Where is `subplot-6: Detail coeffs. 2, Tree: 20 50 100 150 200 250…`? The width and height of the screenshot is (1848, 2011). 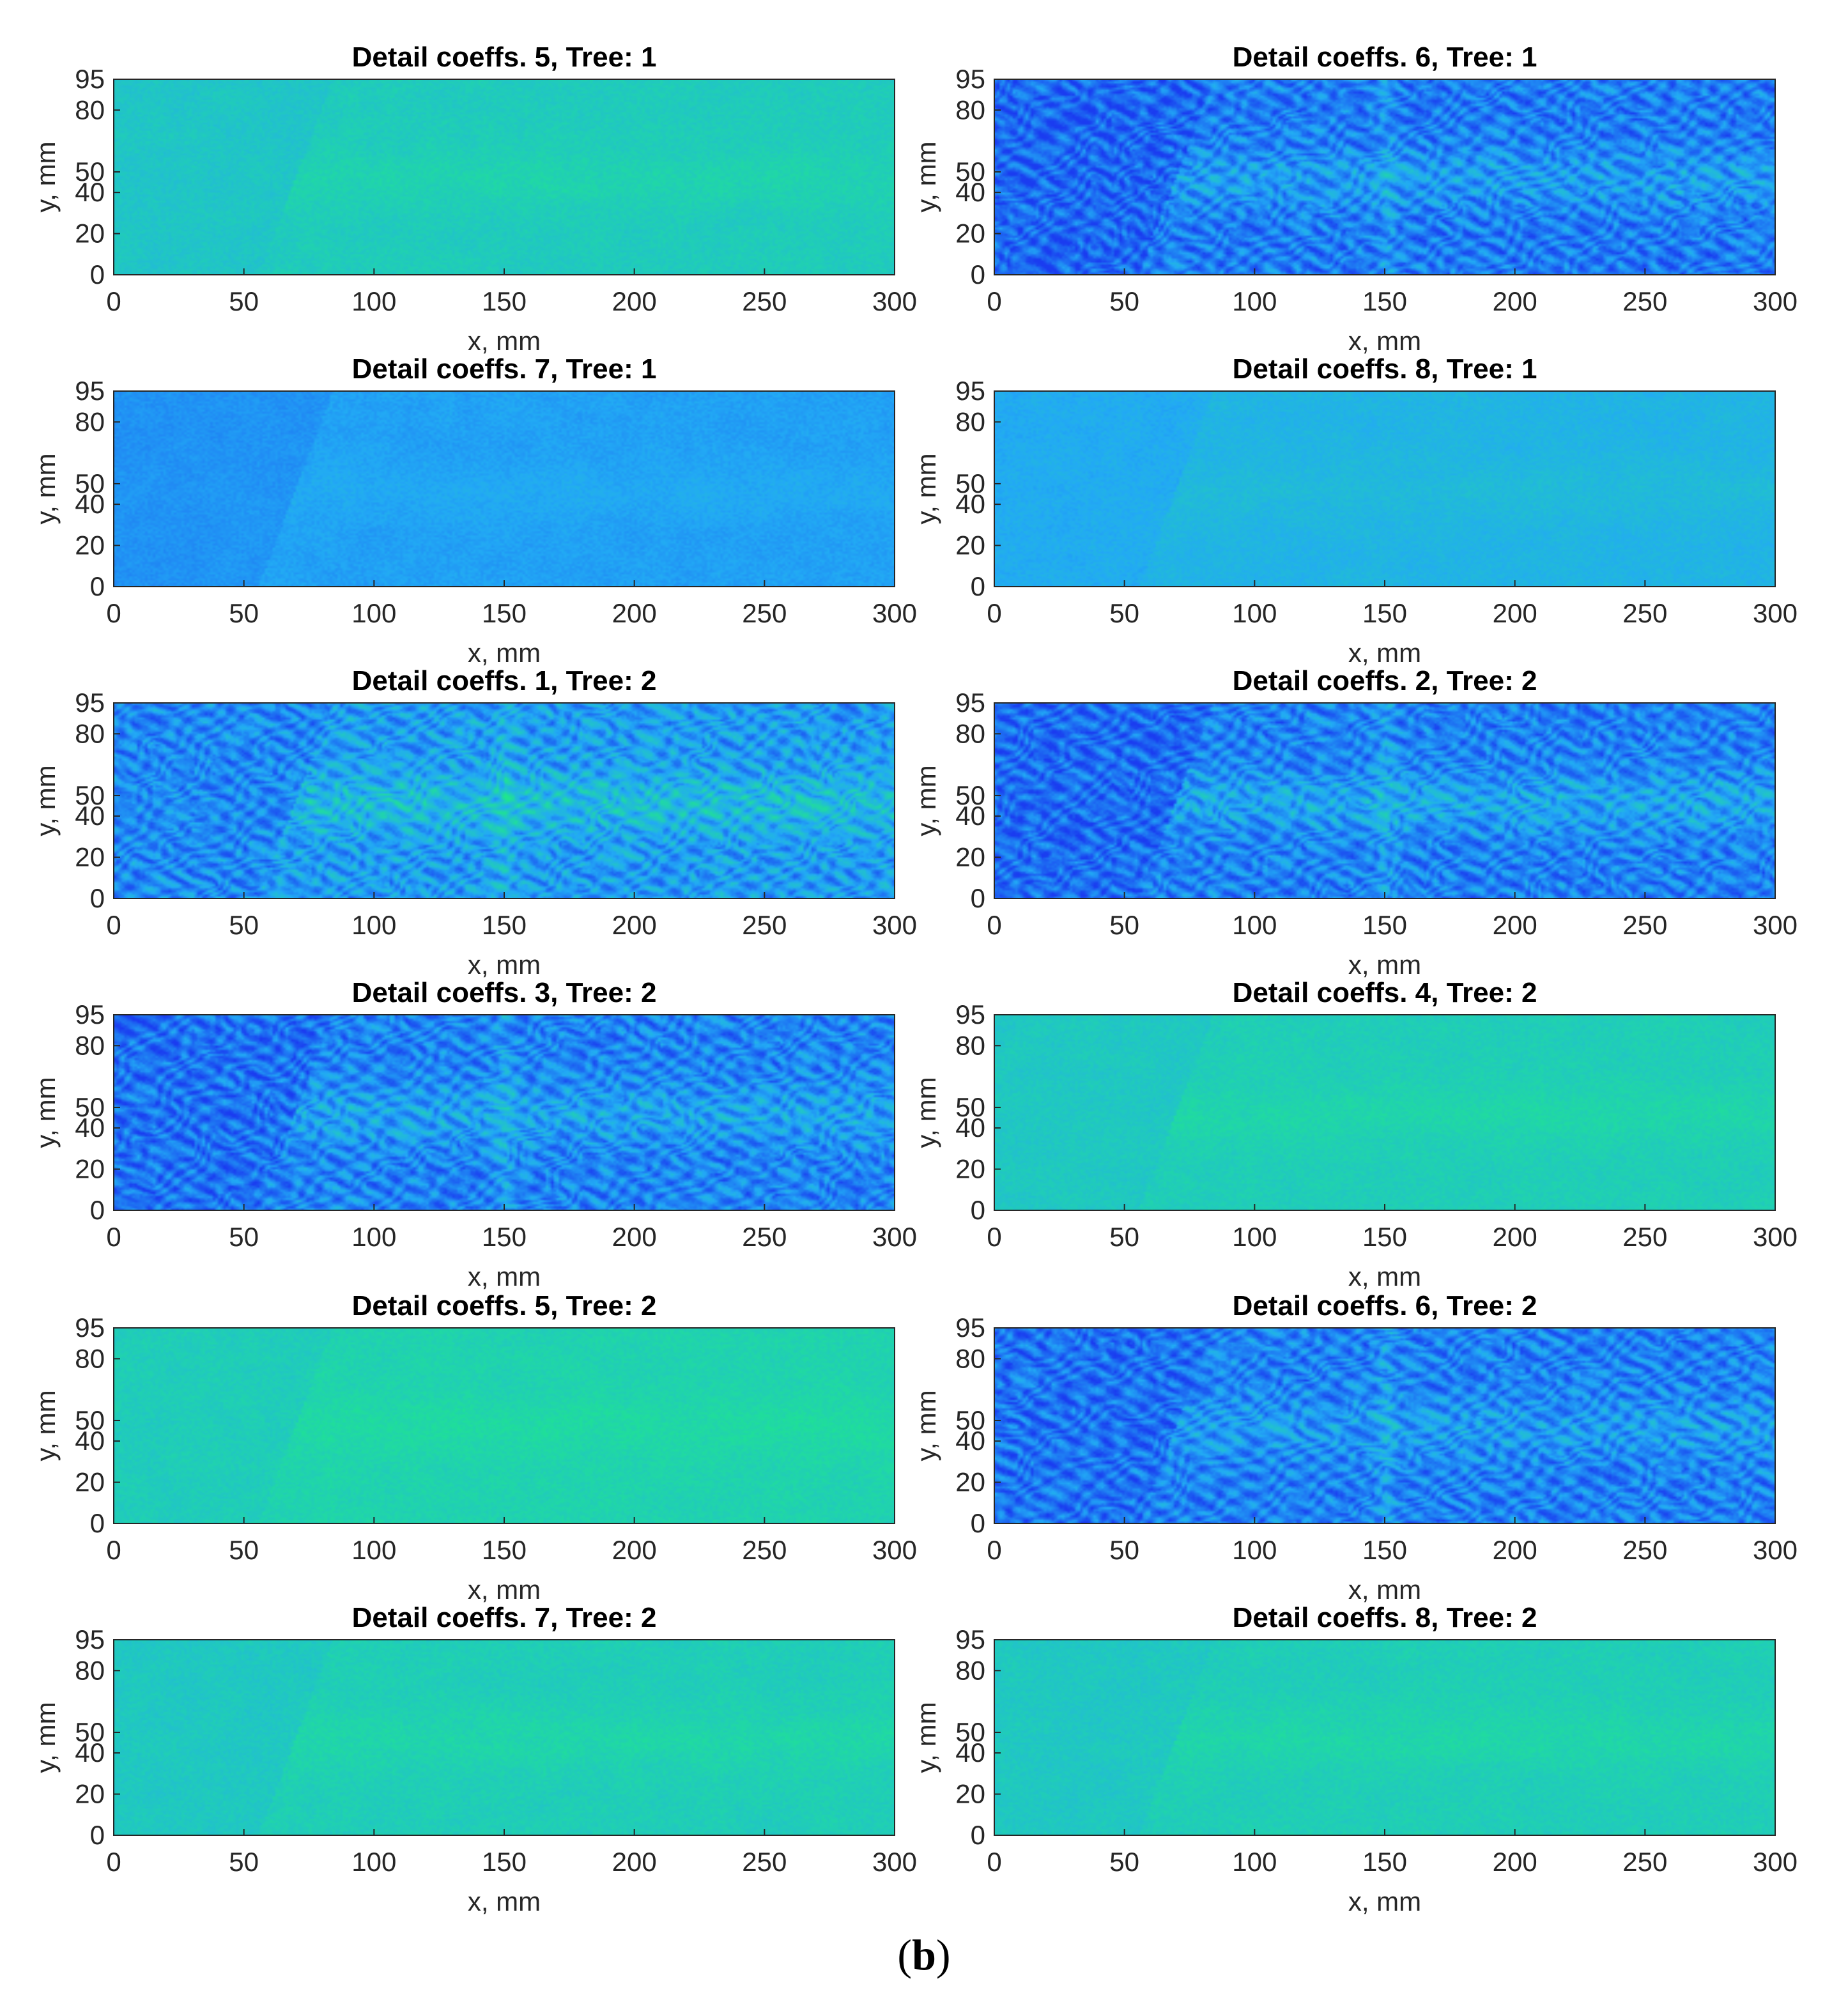
subplot-6: Detail coeffs. 2, Tree: 20 50 100 150 200 250… is located at coordinates (1354, 822).